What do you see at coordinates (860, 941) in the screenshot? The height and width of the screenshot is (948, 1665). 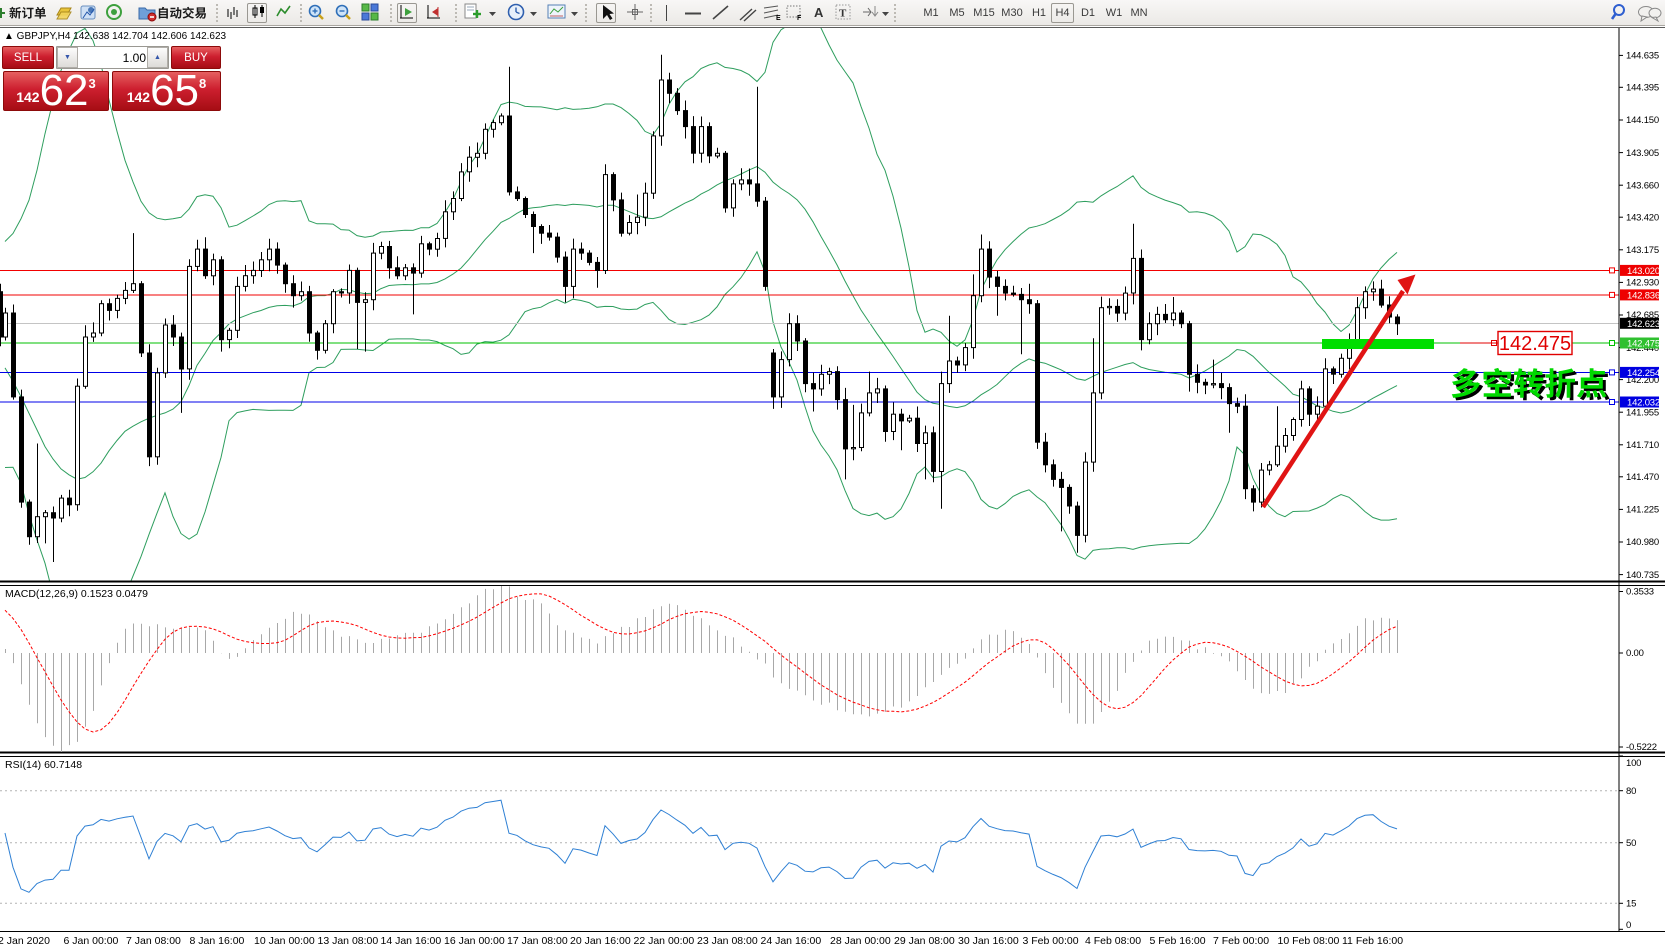 I see `svg-text: 28 Jan 00:00` at bounding box center [860, 941].